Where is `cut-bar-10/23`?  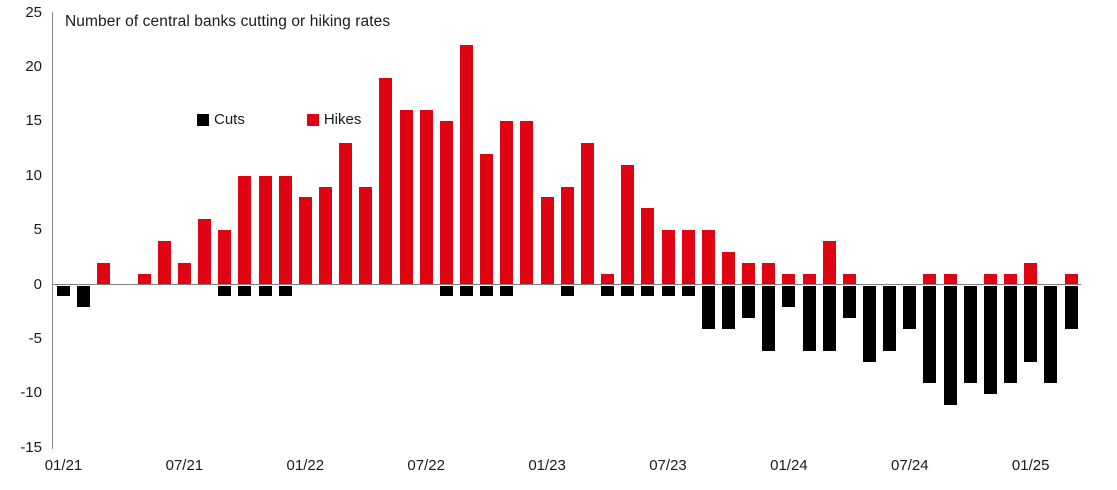 cut-bar-10/23 is located at coordinates (728, 307).